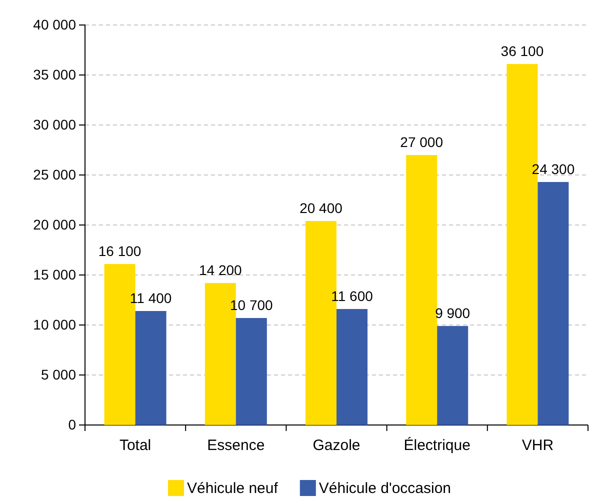  Describe the element at coordinates (72, 424) in the screenshot. I see `y-tick-label: 0` at that location.